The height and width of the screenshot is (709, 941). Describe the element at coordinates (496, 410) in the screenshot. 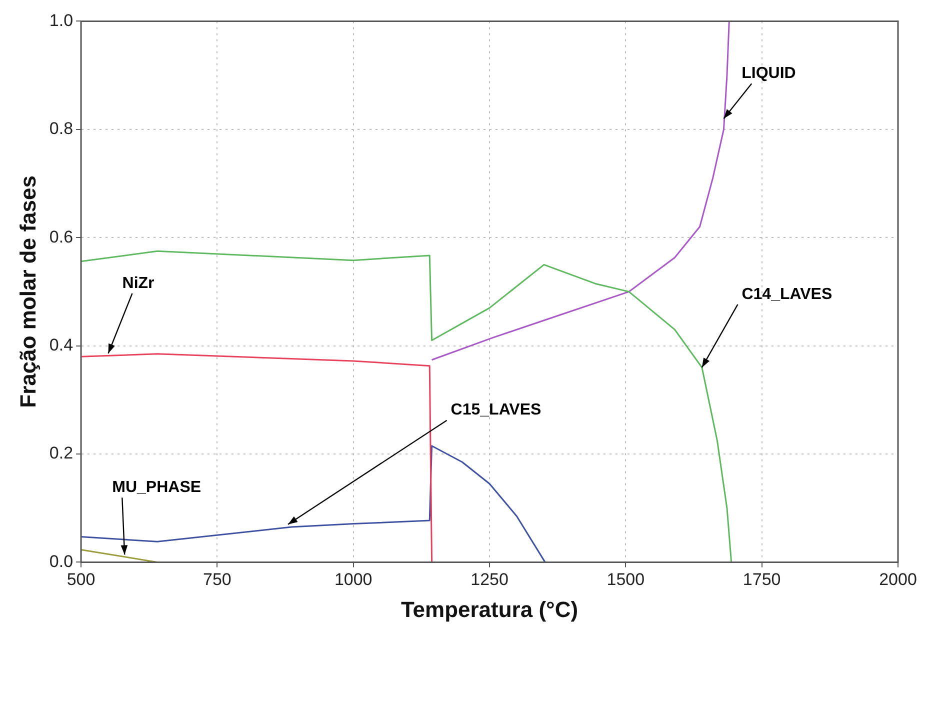

I see `annotation: C15_LAVES` at that location.